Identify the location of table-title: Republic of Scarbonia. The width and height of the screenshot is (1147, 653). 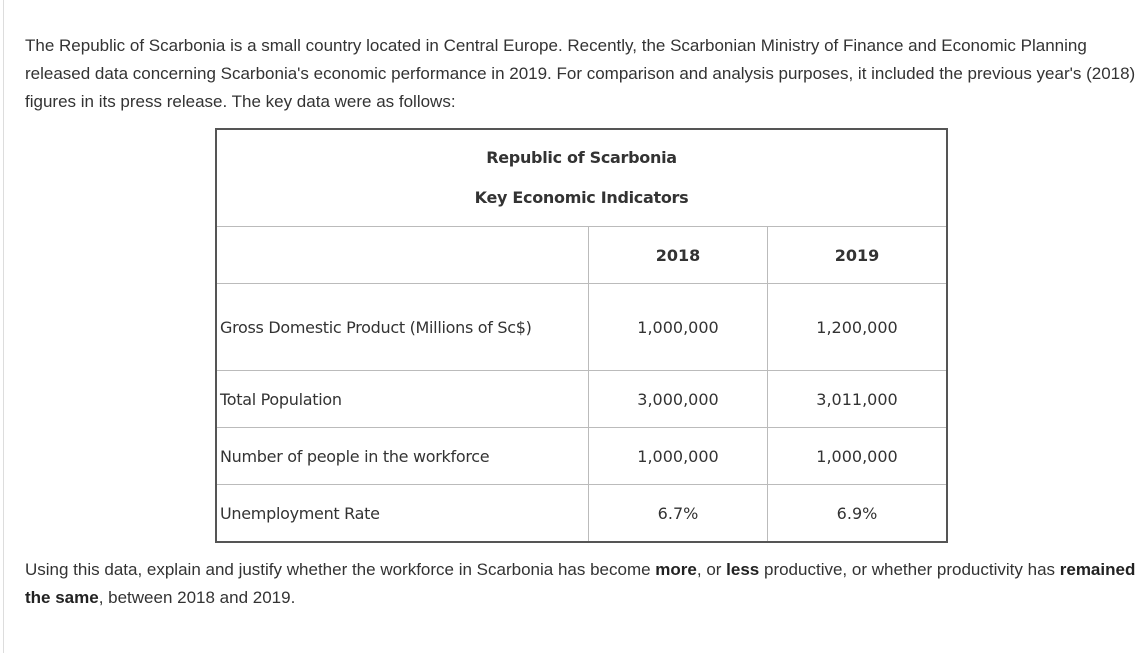
(581, 157).